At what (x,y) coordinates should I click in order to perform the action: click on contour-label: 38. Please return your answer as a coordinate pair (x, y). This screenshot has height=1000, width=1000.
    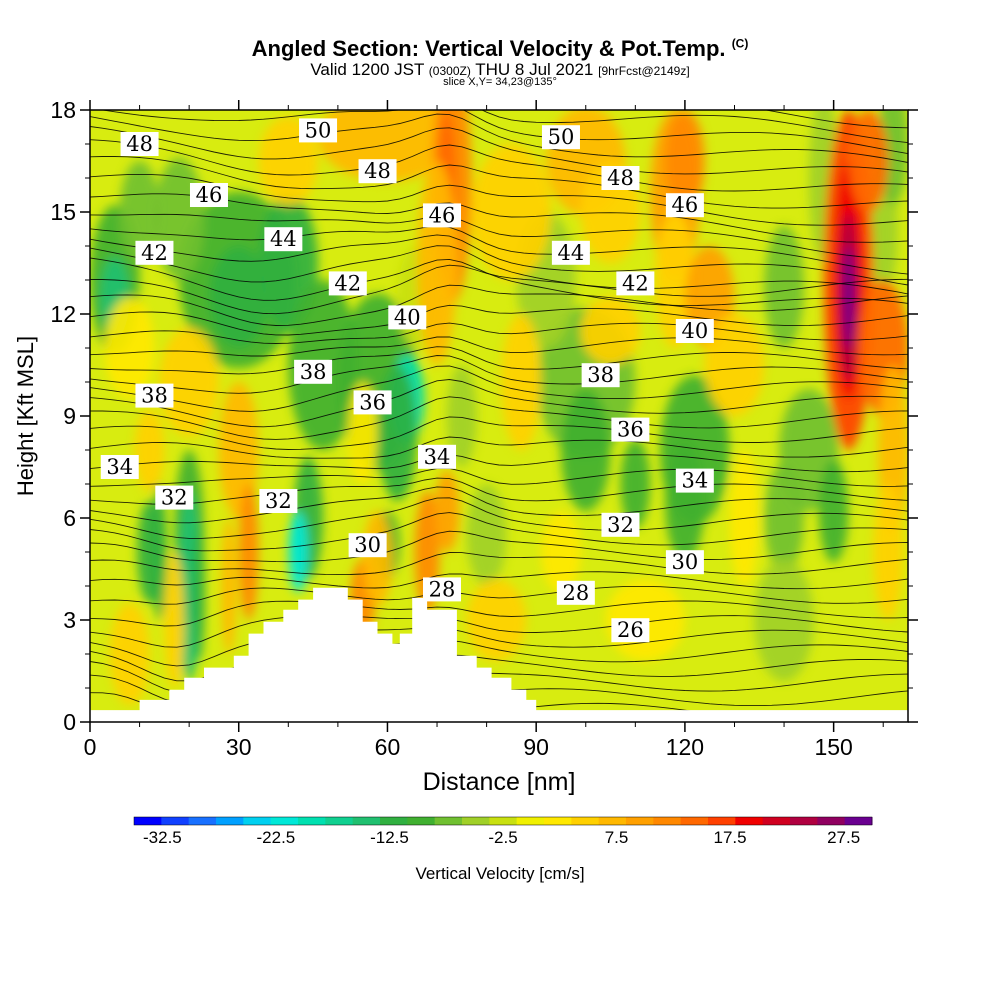
    Looking at the image, I should click on (600, 375).